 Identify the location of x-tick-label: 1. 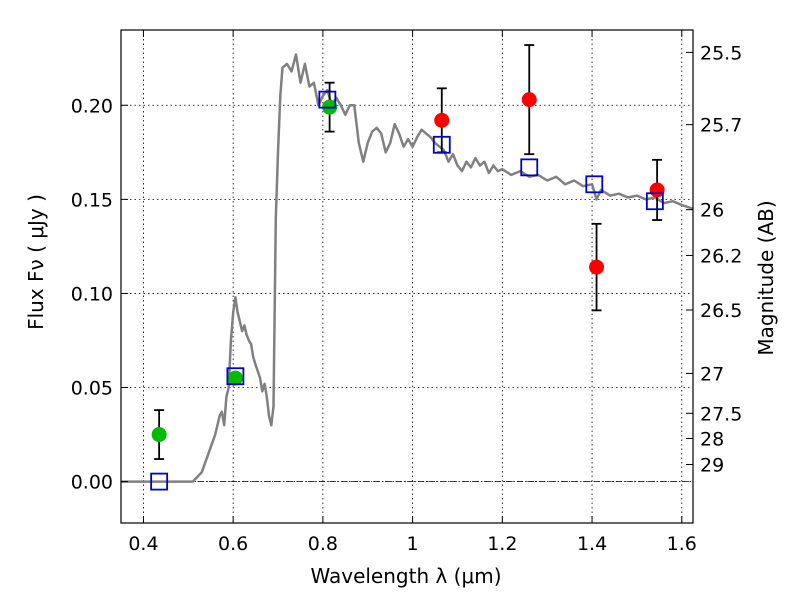
(413, 544).